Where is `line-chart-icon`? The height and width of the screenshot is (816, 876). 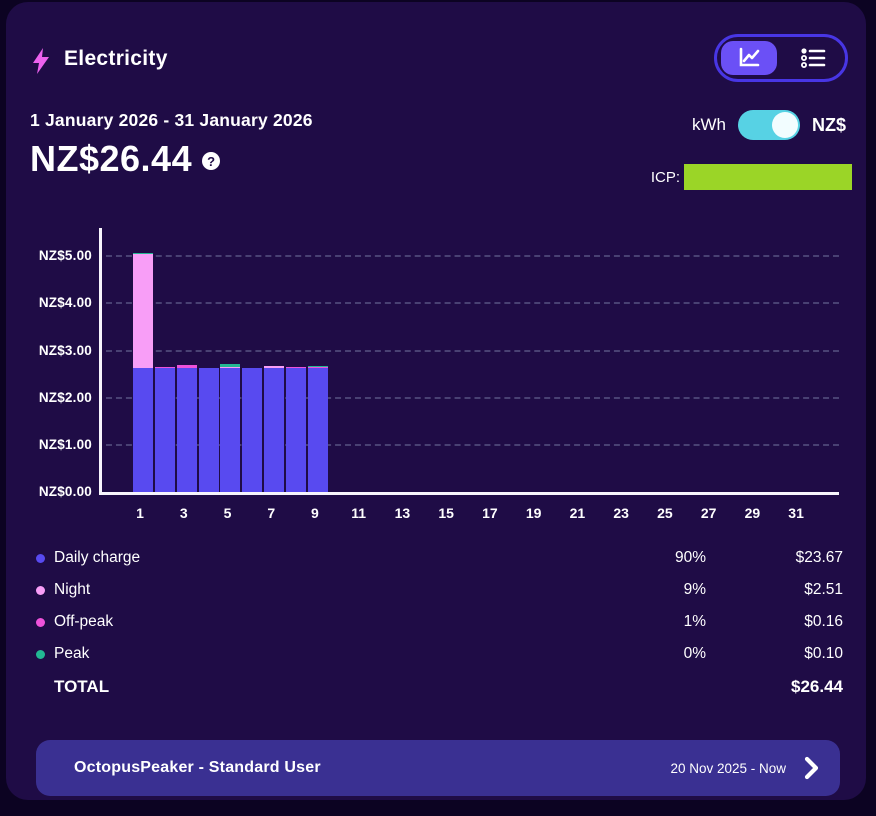 line-chart-icon is located at coordinates (749, 58).